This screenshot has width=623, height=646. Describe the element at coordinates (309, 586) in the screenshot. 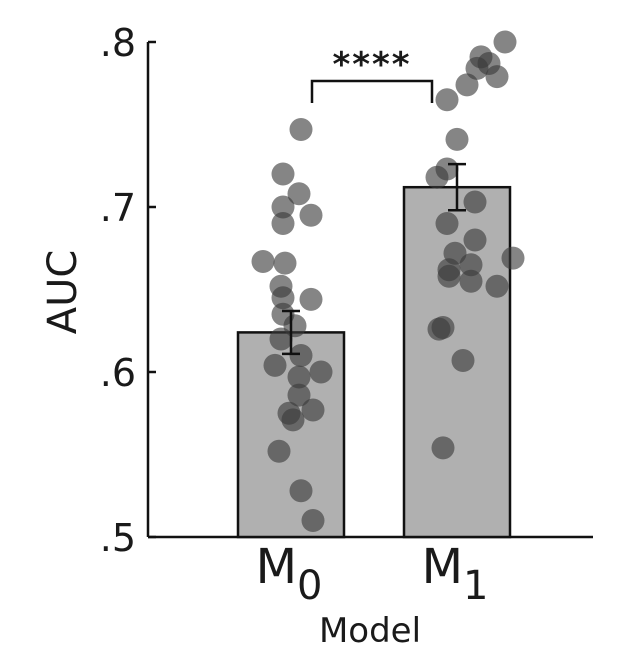

I see `x-tick-subscript: 0` at that location.